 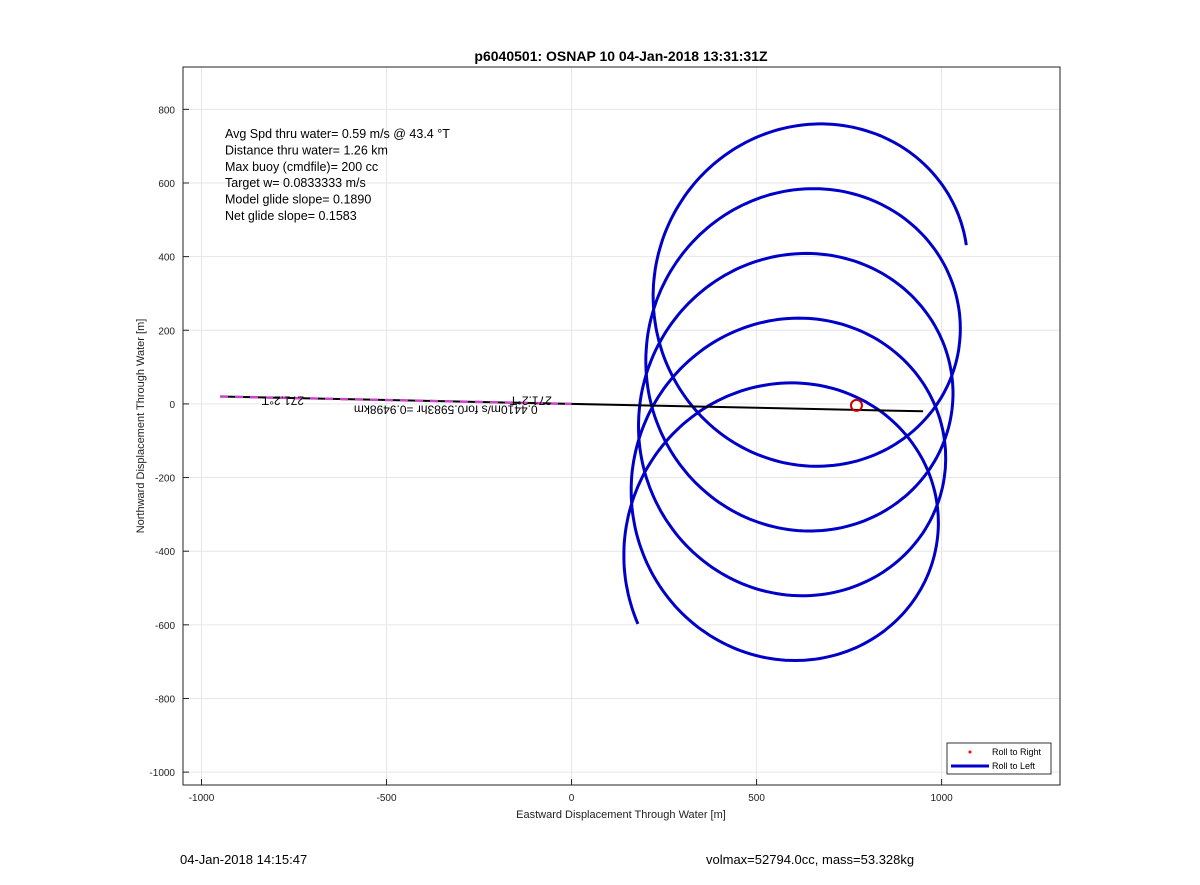 I want to click on legend-marker-roll-right, so click(x=970, y=752).